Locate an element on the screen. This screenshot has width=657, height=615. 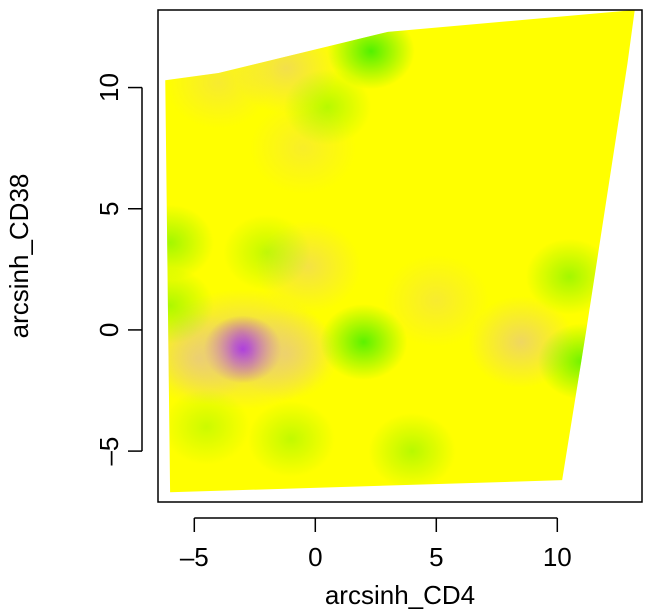
y-tick-label: 5 is located at coordinates (109, 209).